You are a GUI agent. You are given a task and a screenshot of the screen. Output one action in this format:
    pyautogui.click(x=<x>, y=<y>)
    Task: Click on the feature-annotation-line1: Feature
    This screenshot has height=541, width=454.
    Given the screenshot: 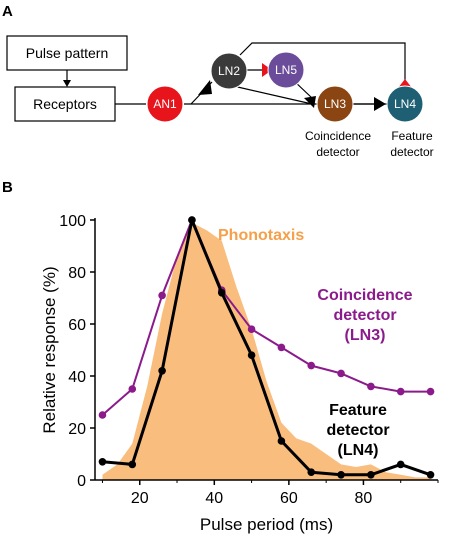 What is the action you would take?
    pyautogui.click(x=358, y=410)
    